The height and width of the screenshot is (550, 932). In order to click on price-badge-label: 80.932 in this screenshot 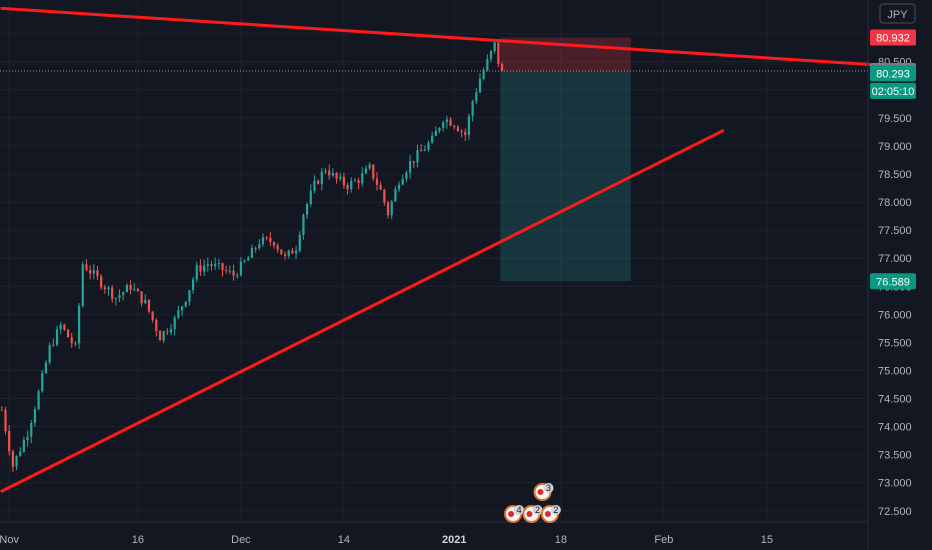, I will do `click(893, 38)`.